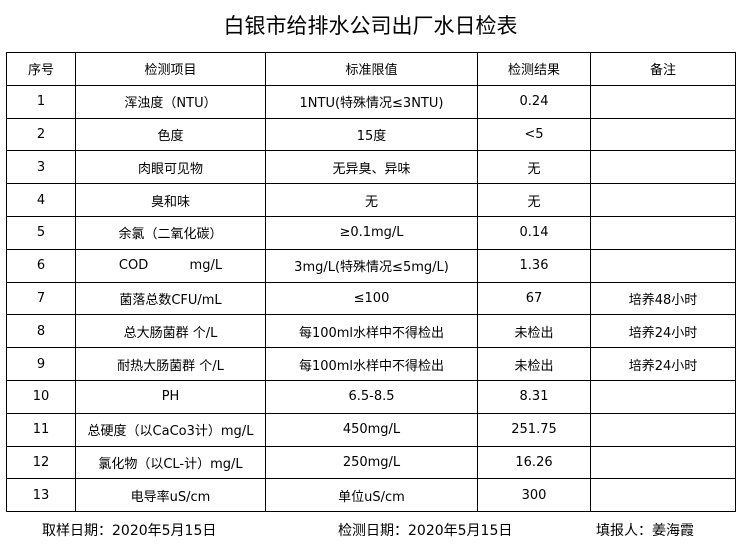 This screenshot has height=552, width=741. I want to click on cell: 15度, so click(371, 134).